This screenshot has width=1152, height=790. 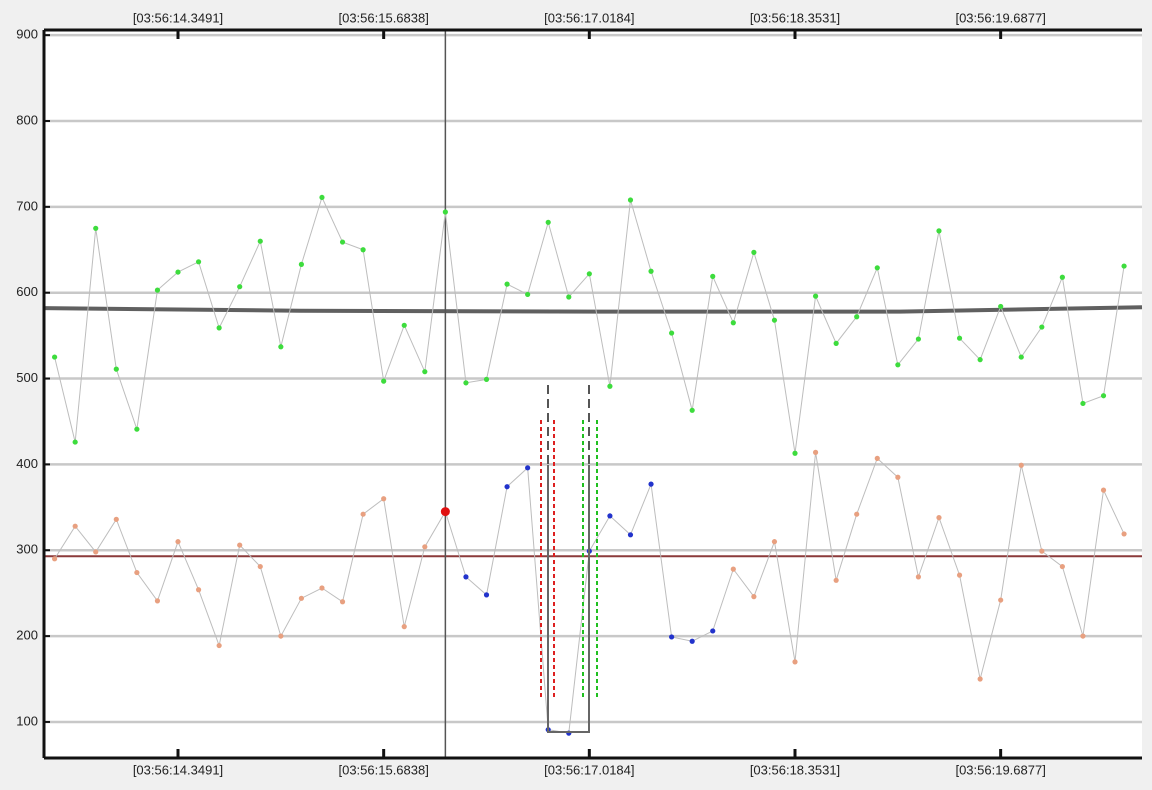 What do you see at coordinates (27, 635) in the screenshot?
I see `y-tick-label: 200` at bounding box center [27, 635].